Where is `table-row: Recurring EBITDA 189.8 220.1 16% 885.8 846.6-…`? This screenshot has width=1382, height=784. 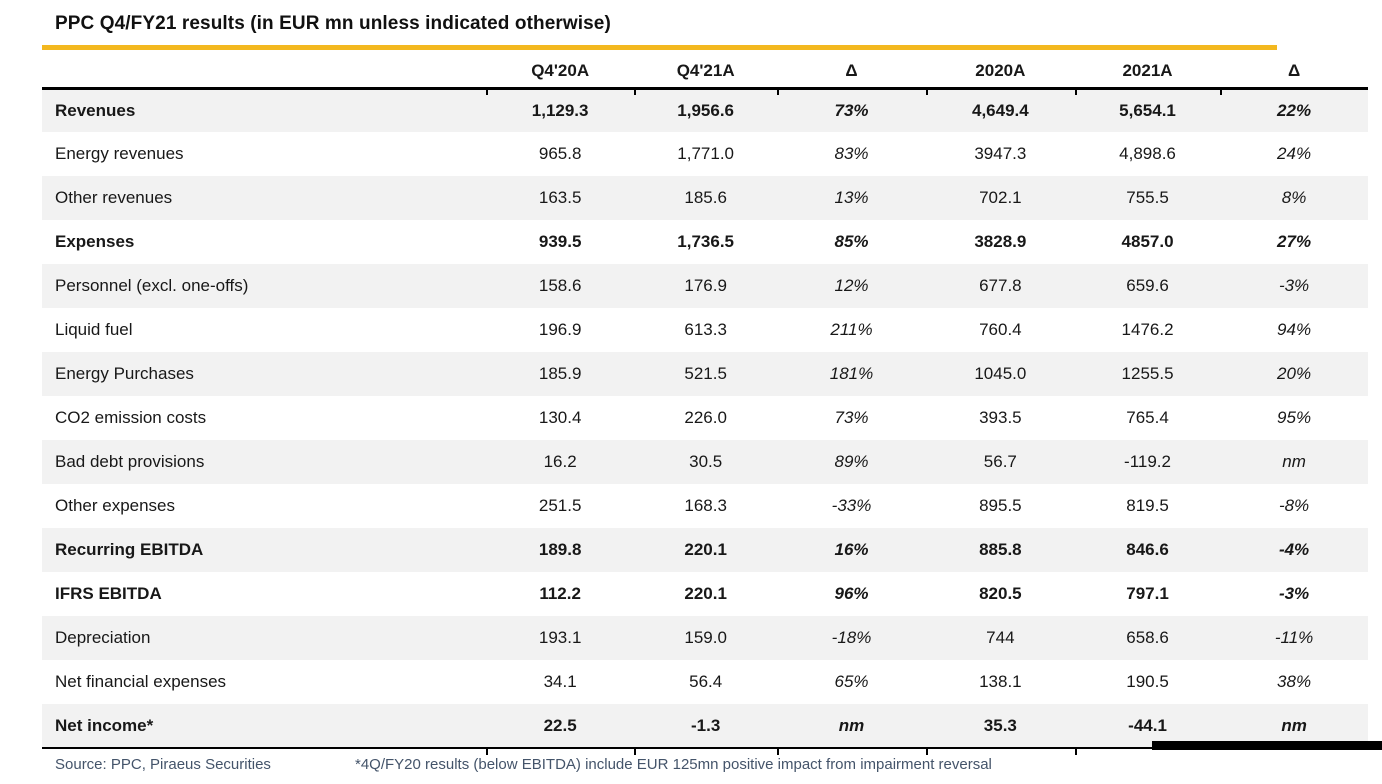 table-row: Recurring EBITDA 189.8 220.1 16% 885.8 846.6-… is located at coordinates (705, 550).